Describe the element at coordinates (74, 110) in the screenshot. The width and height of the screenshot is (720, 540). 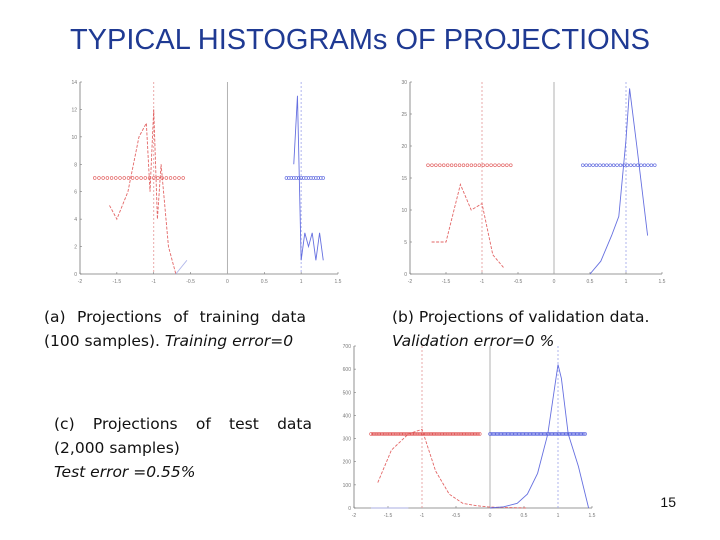
I see `y-tick-label: 12` at that location.